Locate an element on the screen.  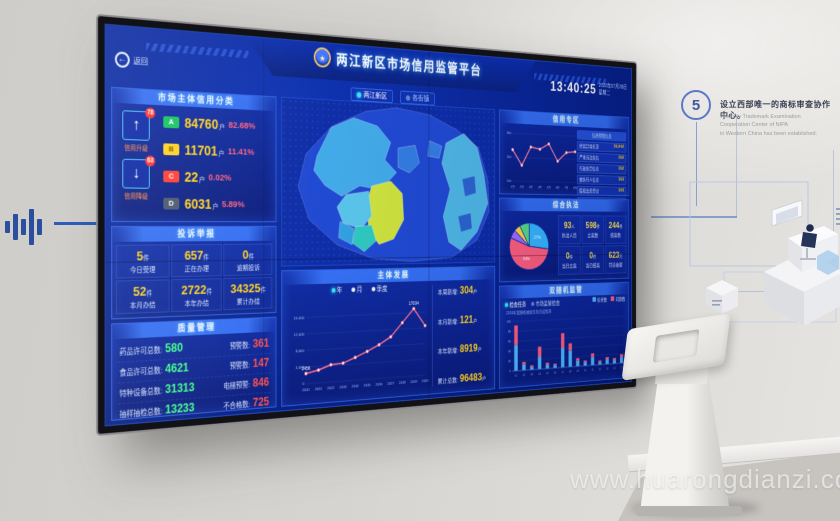
enforcement-stat-value: 93人 is located at coordinates (569, 225).